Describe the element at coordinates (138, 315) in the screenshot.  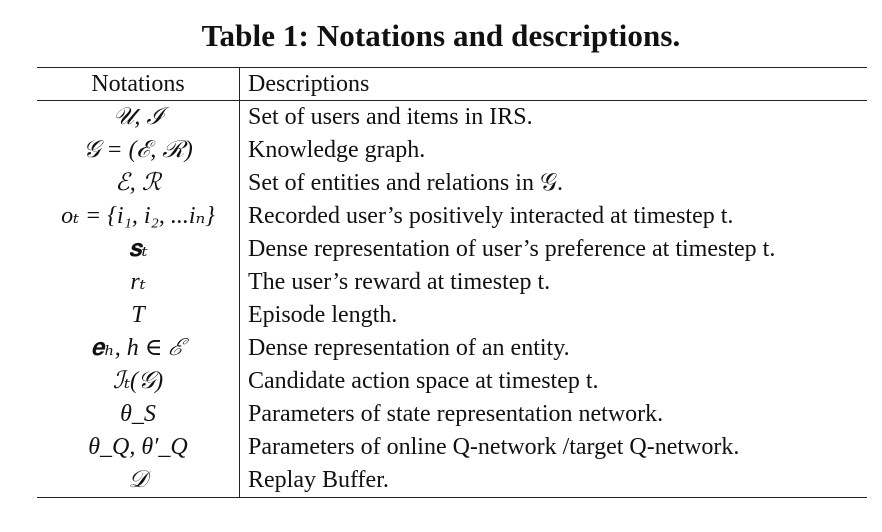
I see `notation-cell: T` at that location.